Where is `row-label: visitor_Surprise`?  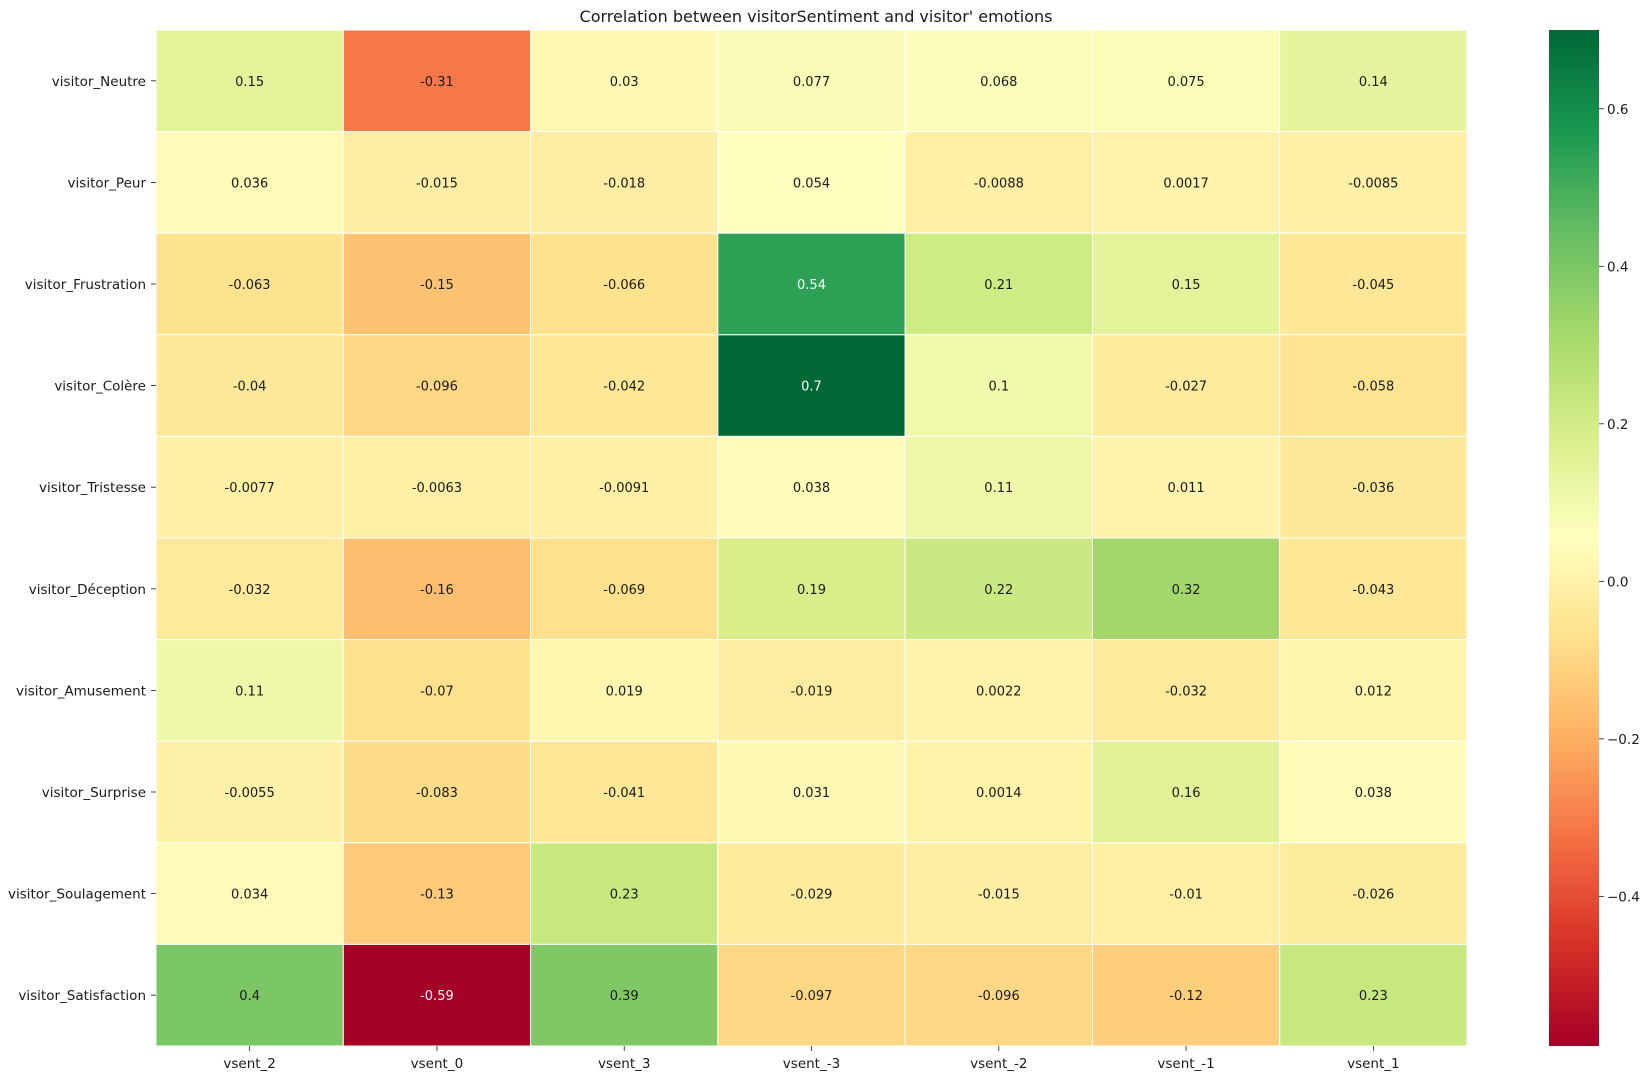 row-label: visitor_Surprise is located at coordinates (94, 793).